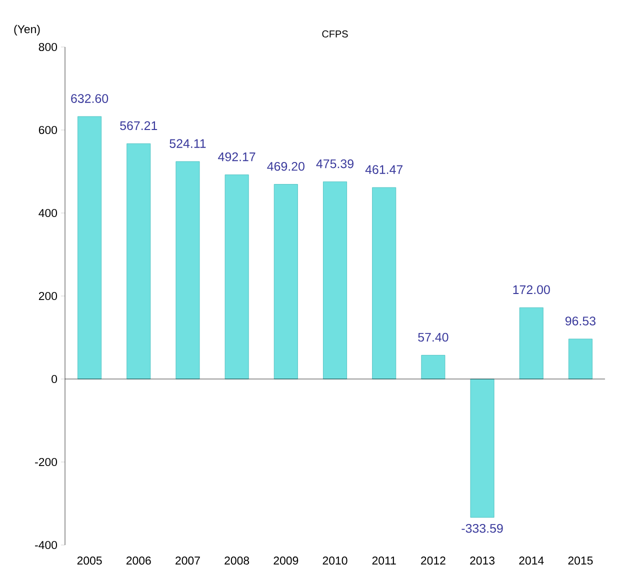 The height and width of the screenshot is (582, 623). What do you see at coordinates (237, 560) in the screenshot?
I see `x-tick-label: 2008` at bounding box center [237, 560].